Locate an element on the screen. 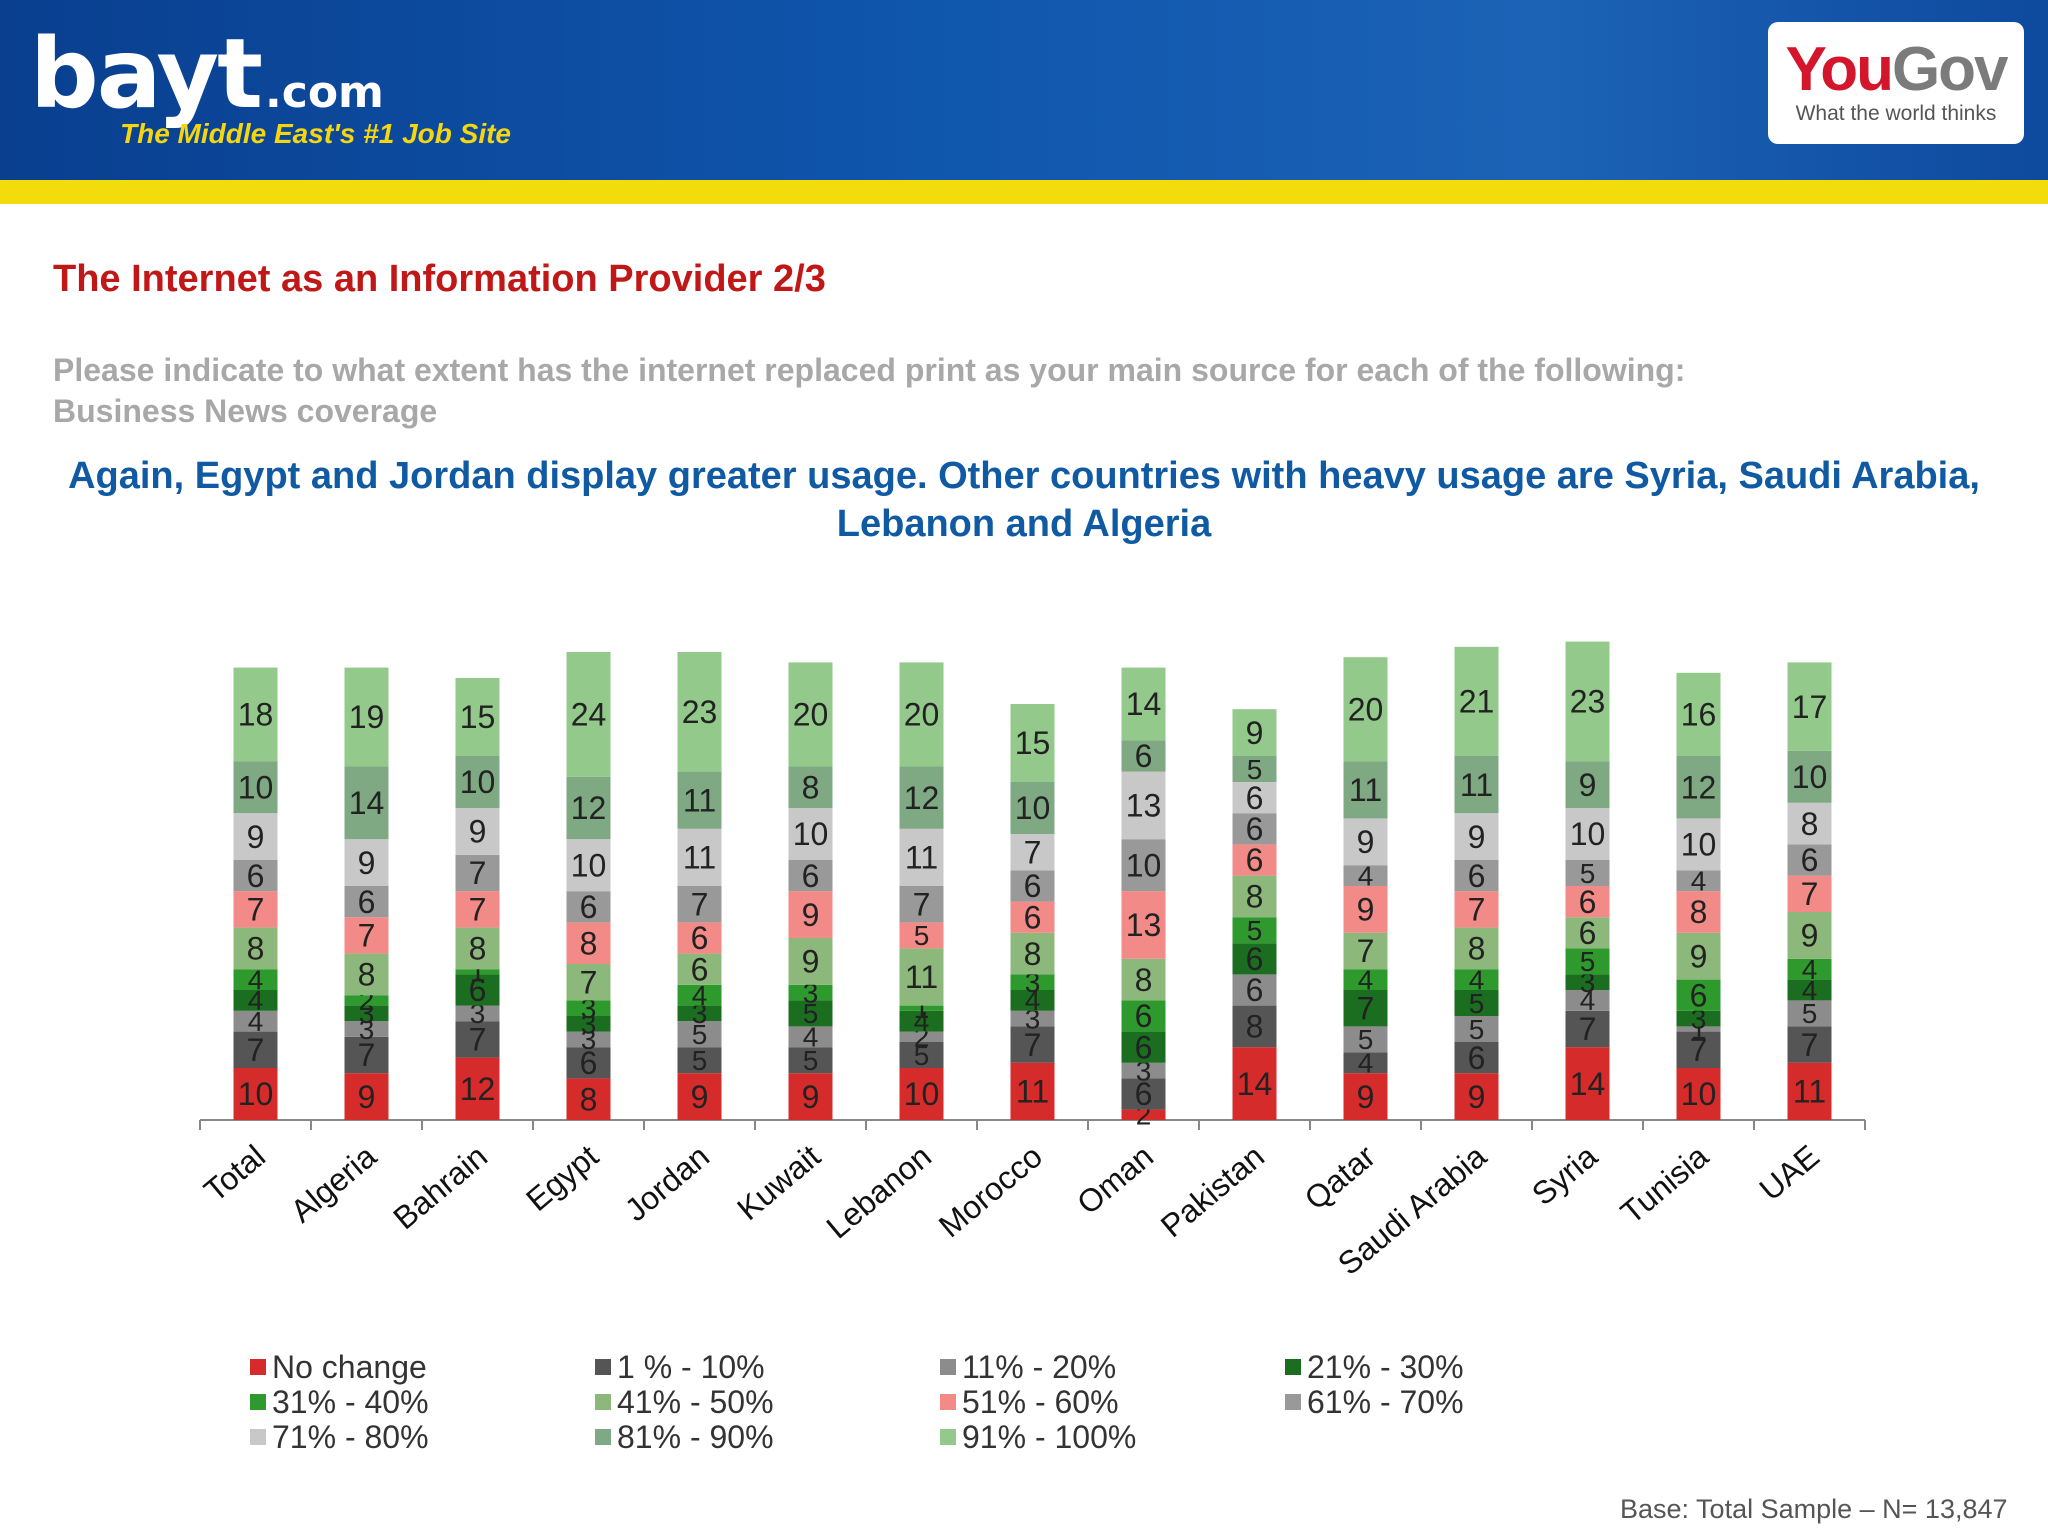 Image resolution: width=2048 pixels, height=1538 pixels. x-tick-label: Qatar is located at coordinates (1340, 1177).